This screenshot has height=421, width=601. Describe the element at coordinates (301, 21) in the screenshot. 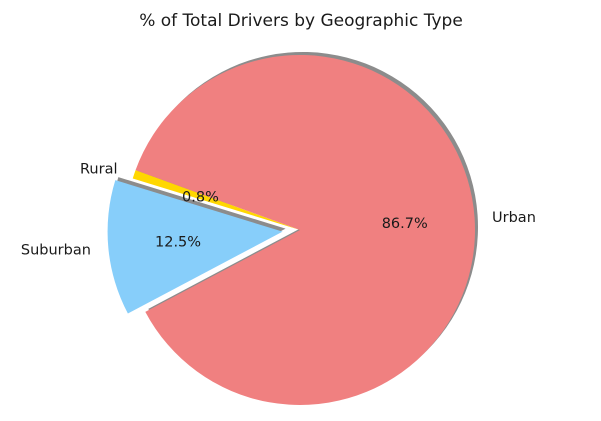

I see `chart-title: % of Total Drivers by Geographic Type` at that location.